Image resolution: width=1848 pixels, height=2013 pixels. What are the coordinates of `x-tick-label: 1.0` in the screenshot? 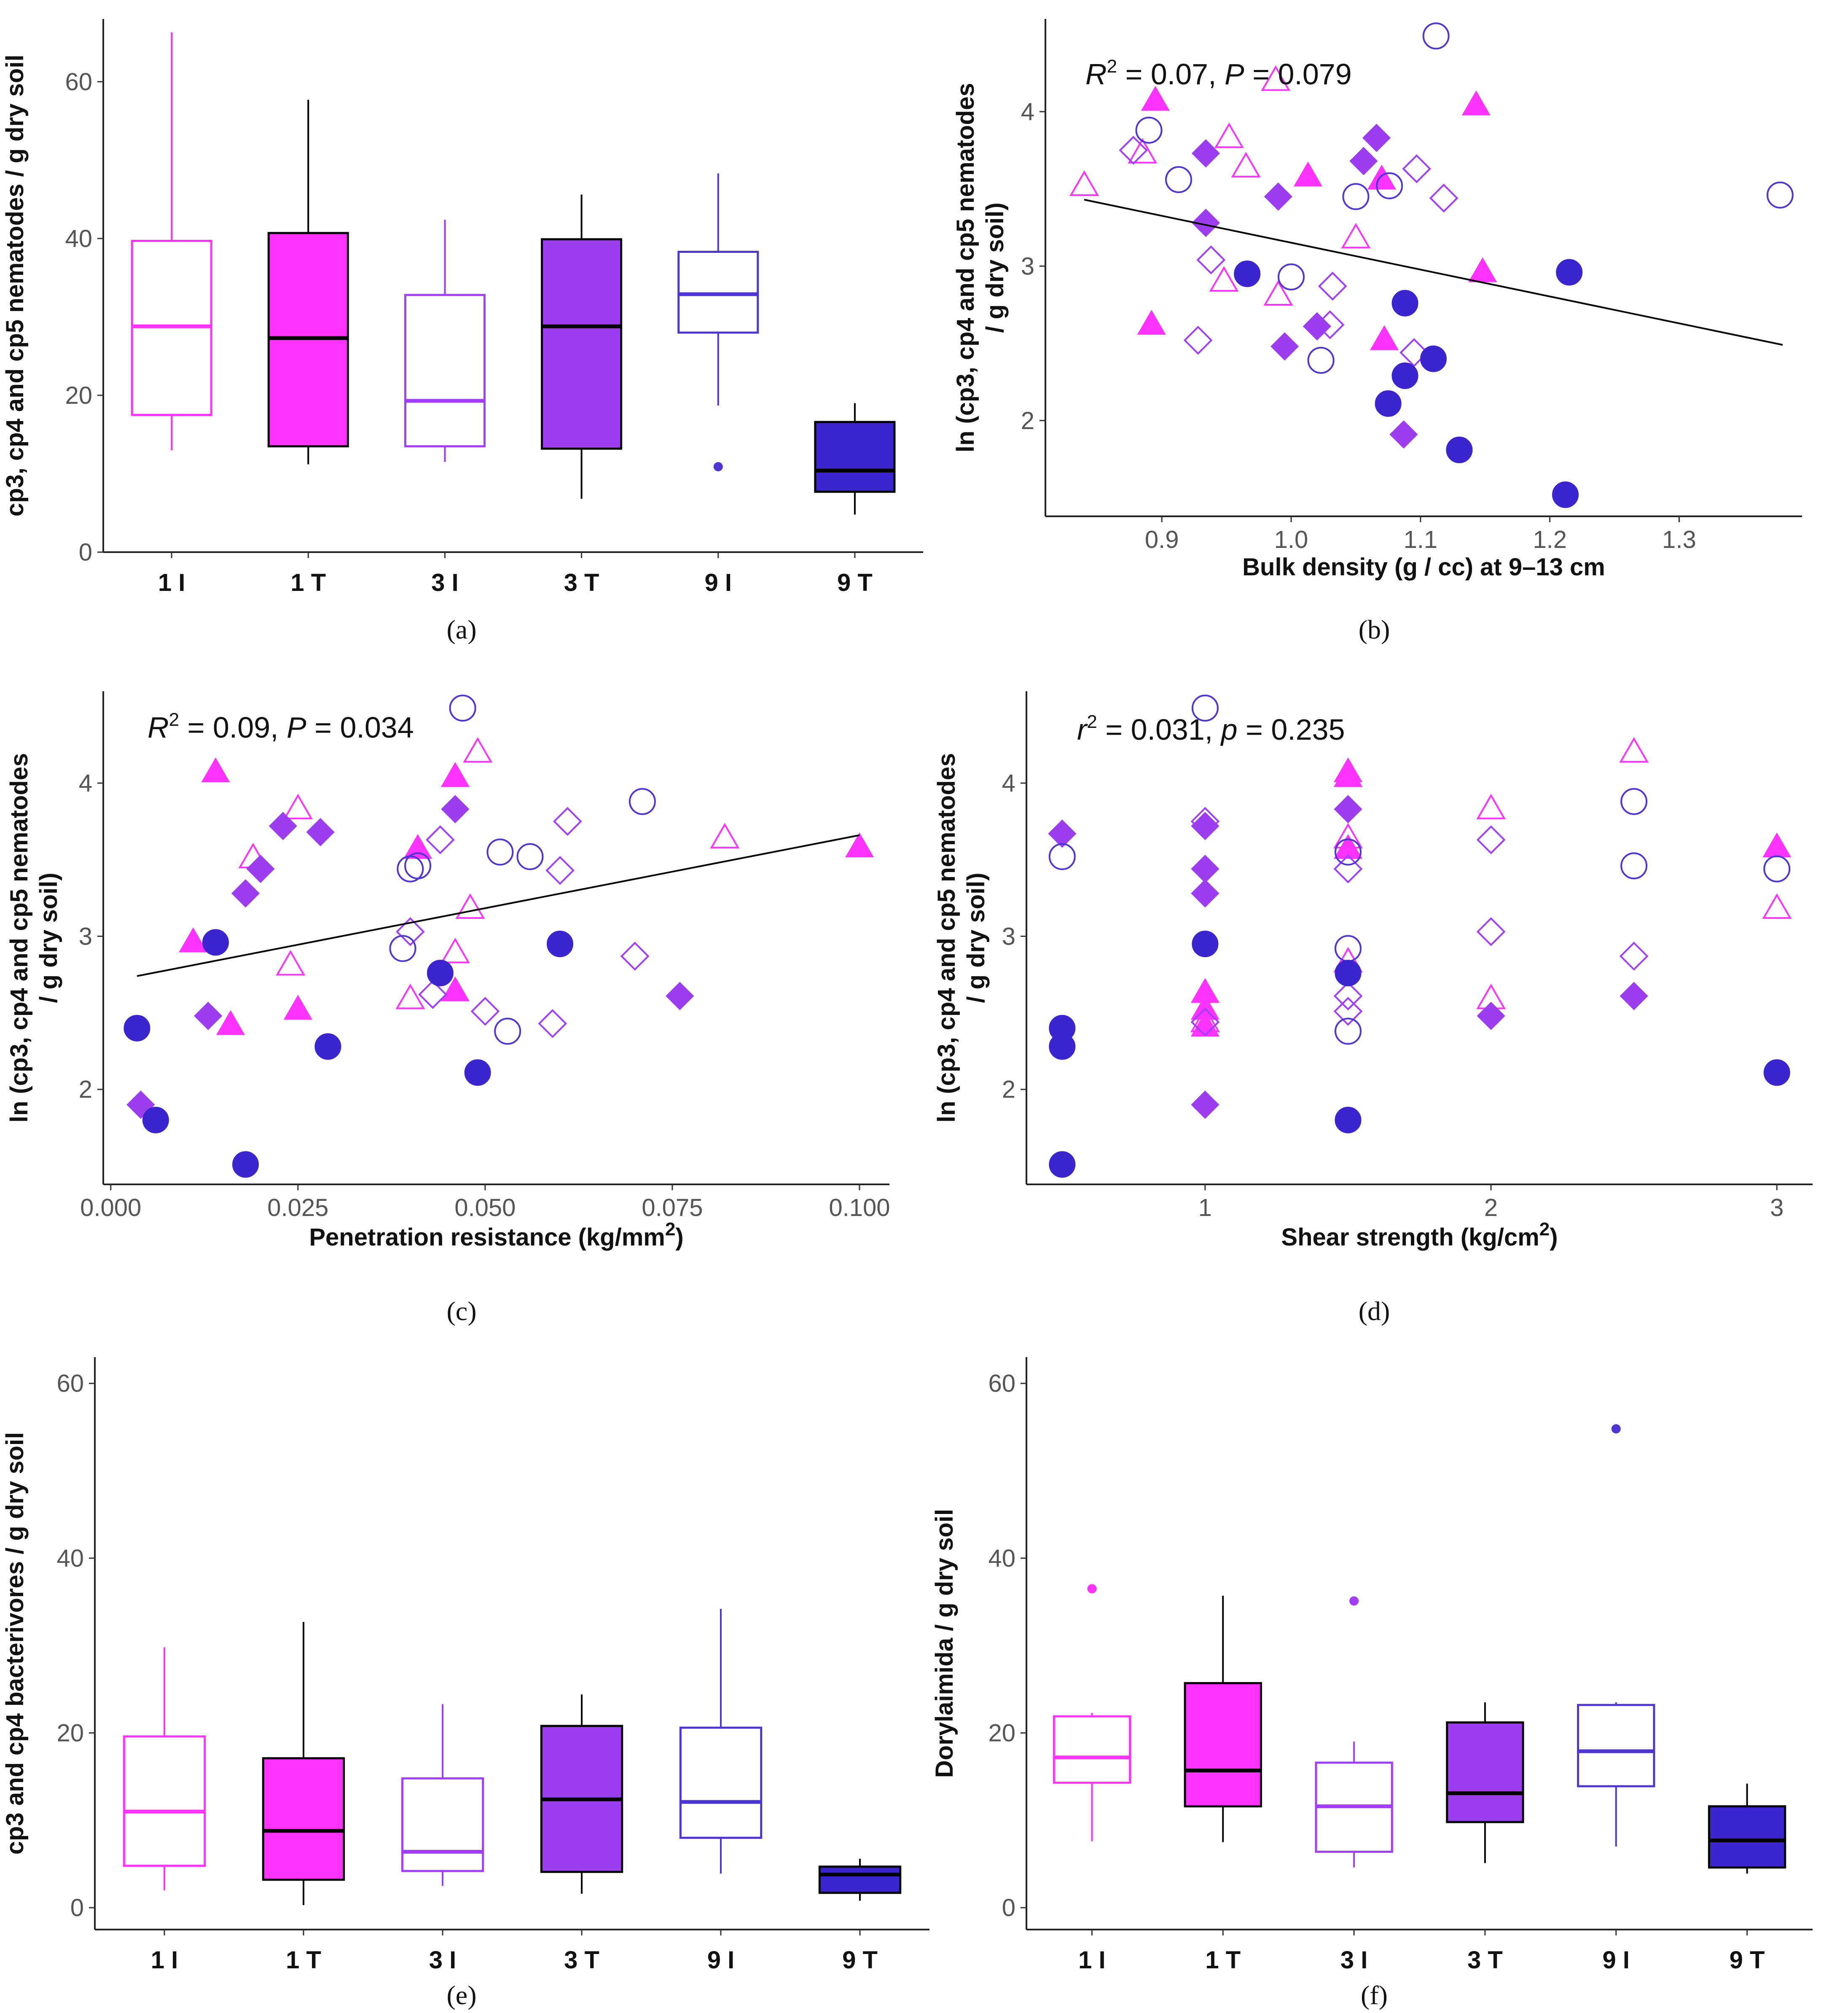 It's located at (1291, 540).